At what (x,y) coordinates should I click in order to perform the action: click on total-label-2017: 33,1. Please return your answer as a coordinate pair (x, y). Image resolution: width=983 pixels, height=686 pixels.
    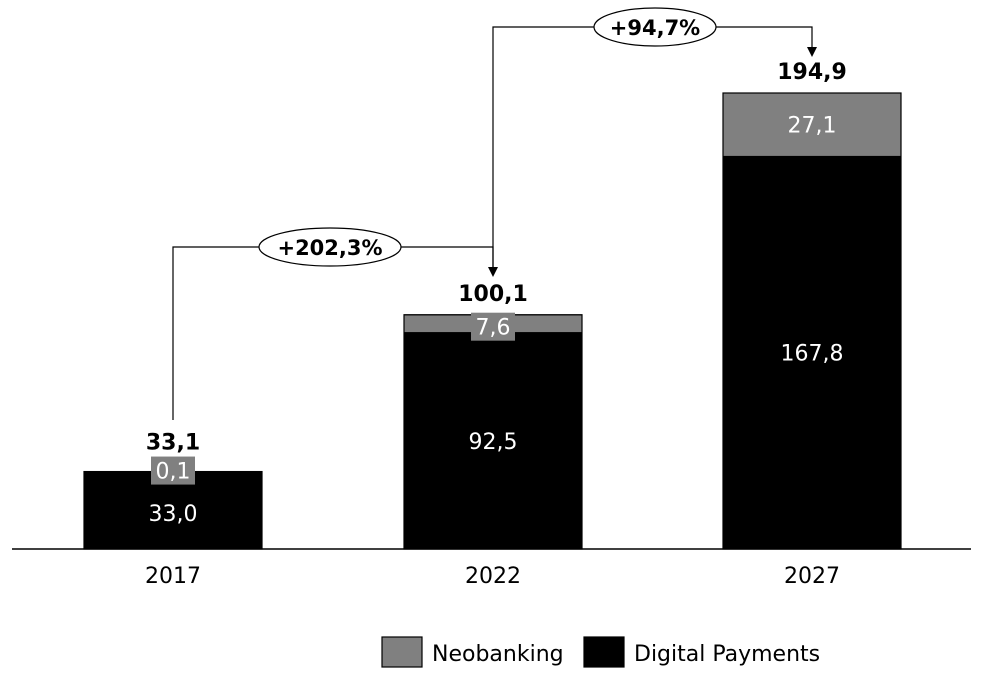
    Looking at the image, I should click on (173, 443).